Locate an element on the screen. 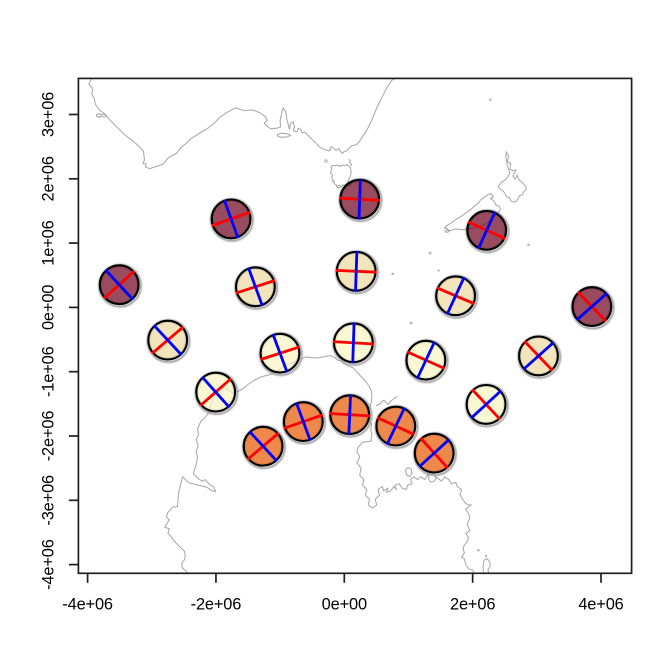 This screenshot has height=672, width=672. svg-text: -1e+06 is located at coordinates (48, 371).